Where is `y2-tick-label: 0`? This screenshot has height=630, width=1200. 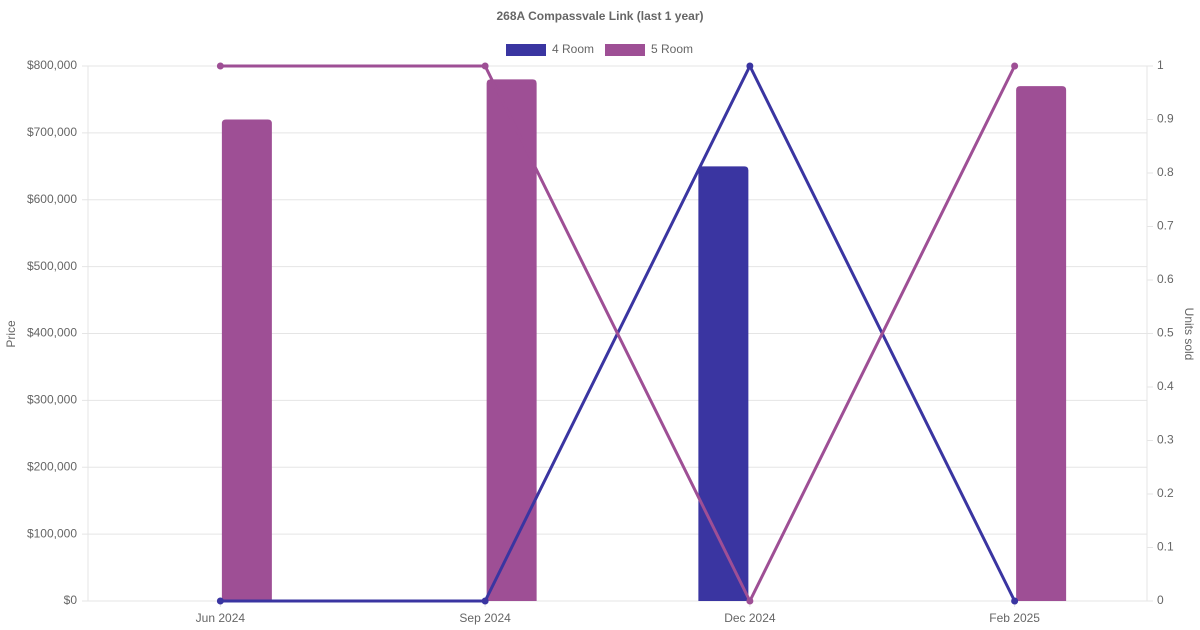
y2-tick-label: 0 is located at coordinates (1160, 600).